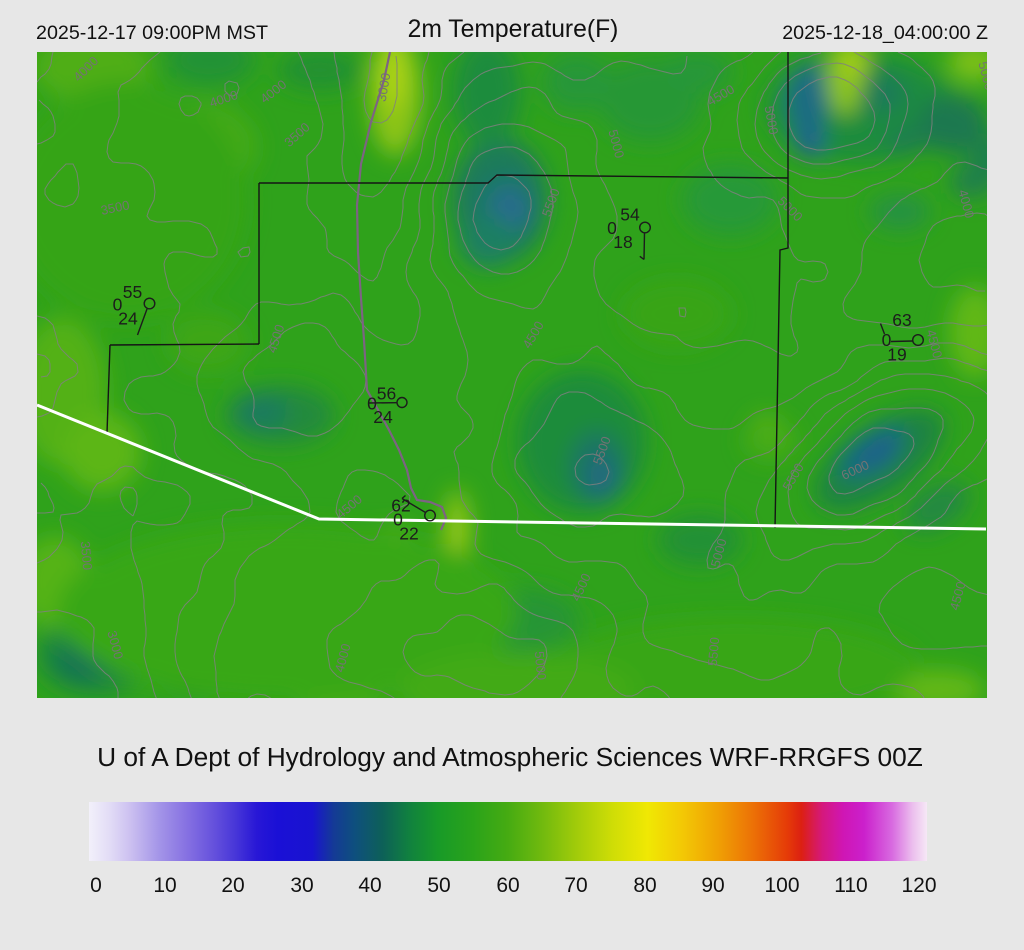  What do you see at coordinates (115, 645) in the screenshot?
I see `svg-text: 3000` at bounding box center [115, 645].